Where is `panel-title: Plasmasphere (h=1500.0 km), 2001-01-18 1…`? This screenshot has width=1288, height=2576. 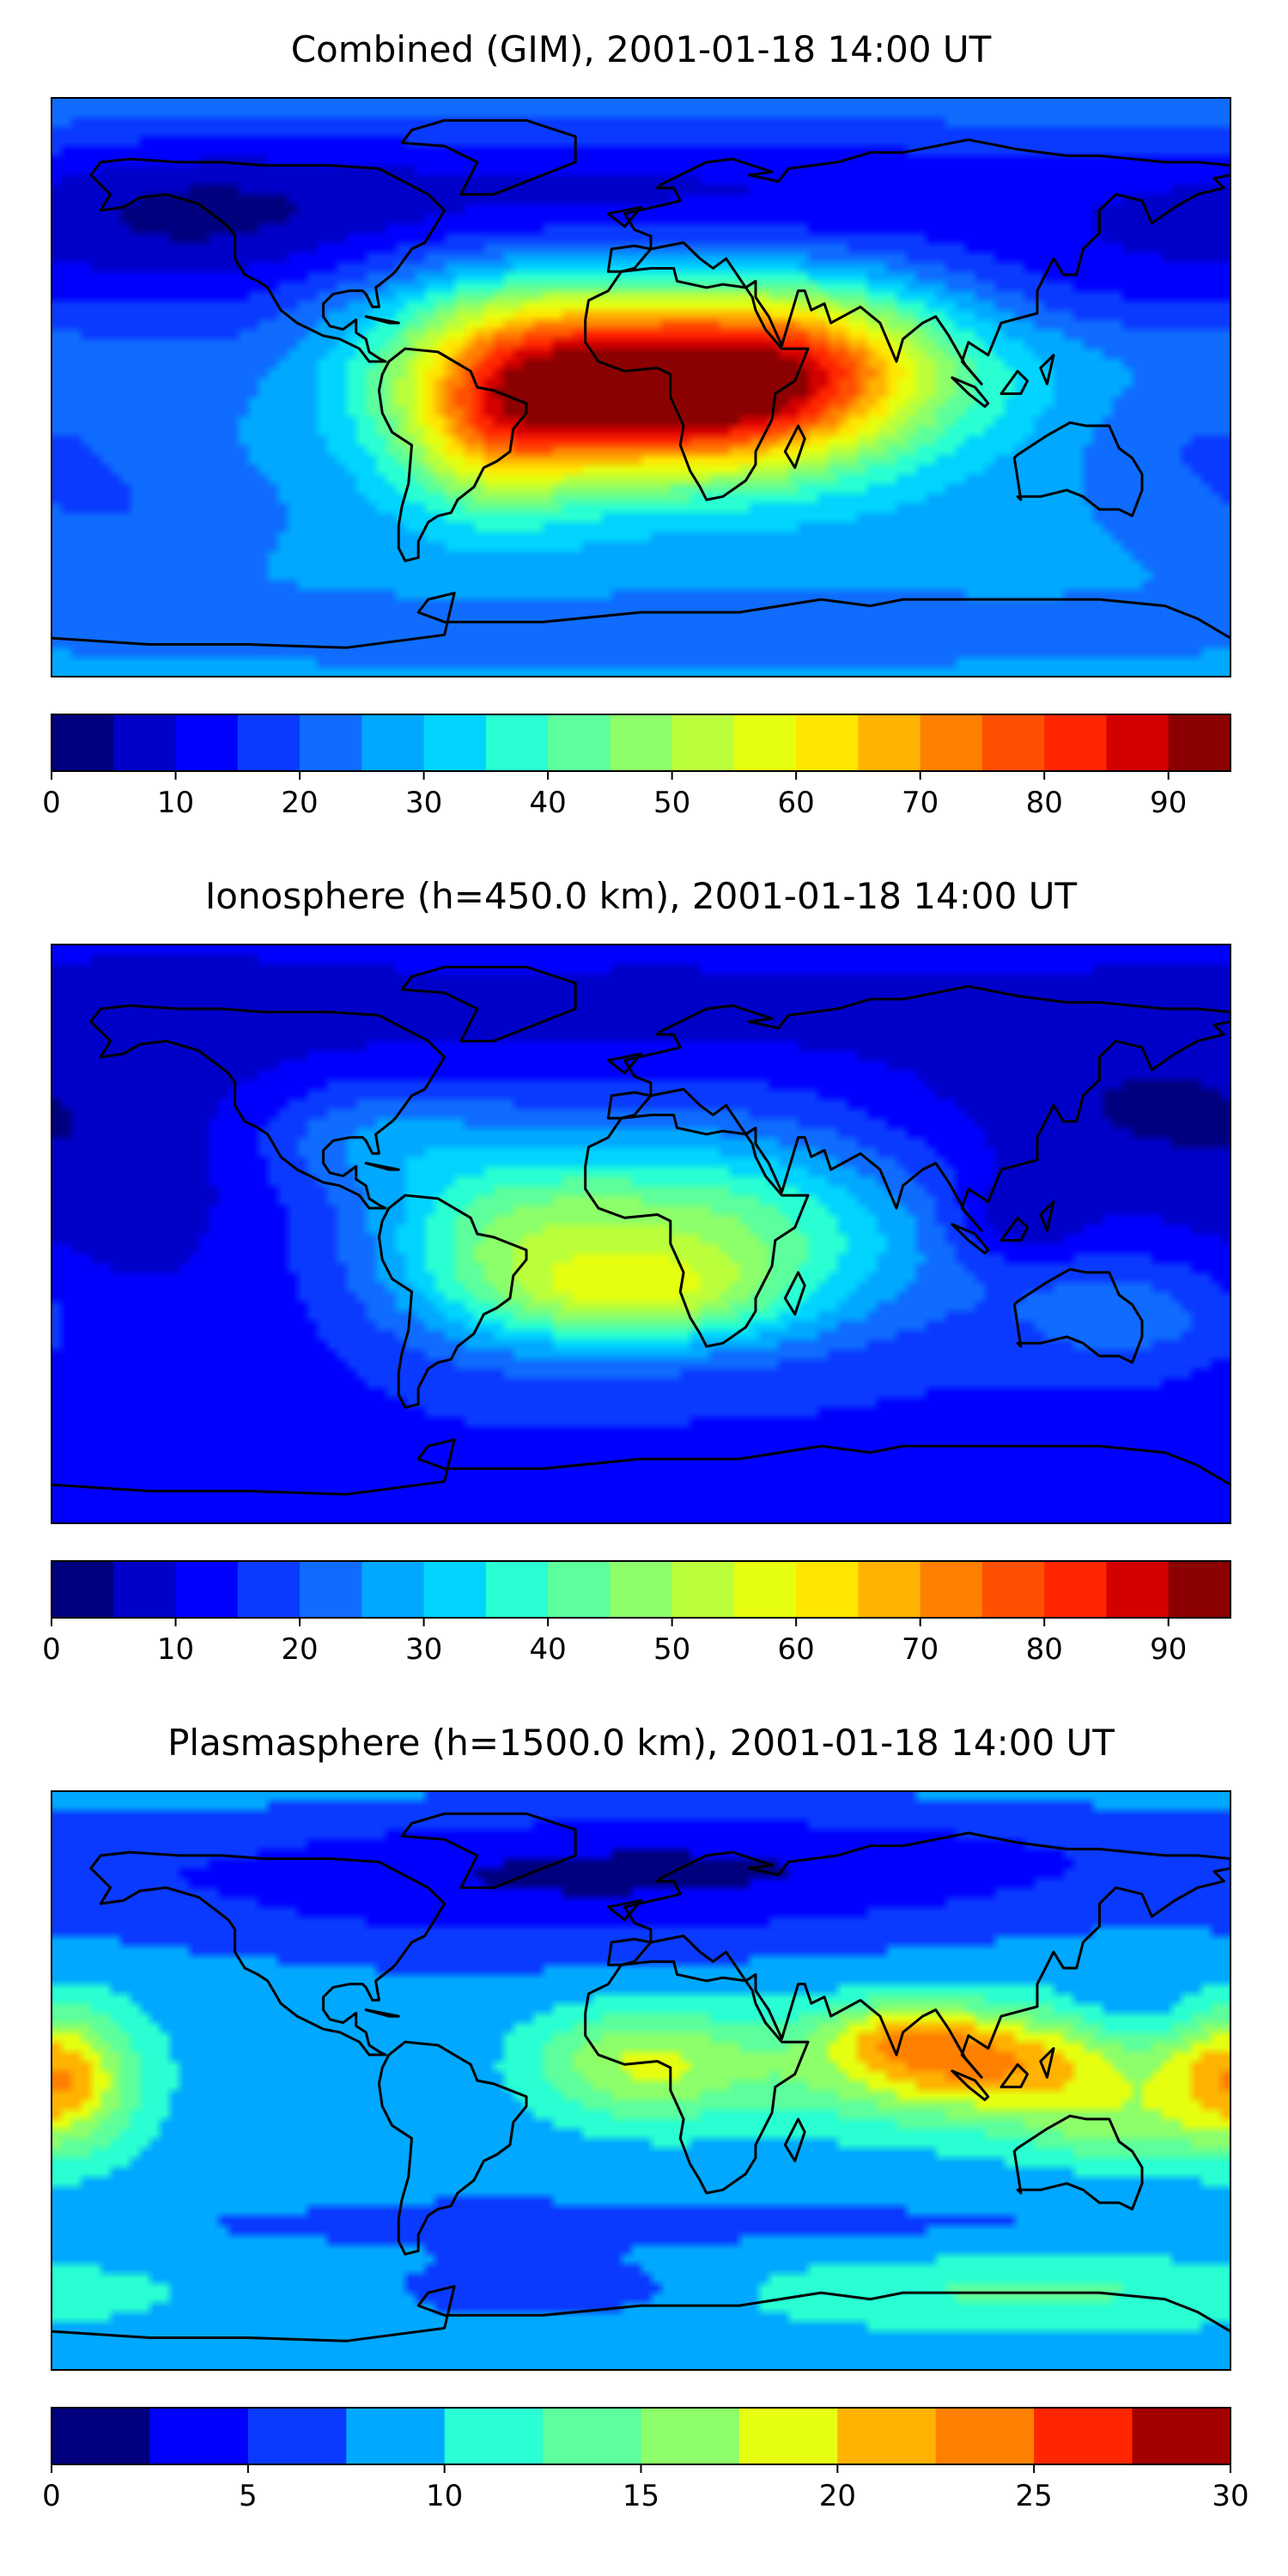
panel-title: Plasmasphere (h=1500.0 km), 2001-01-18 1… is located at coordinates (641, 1743).